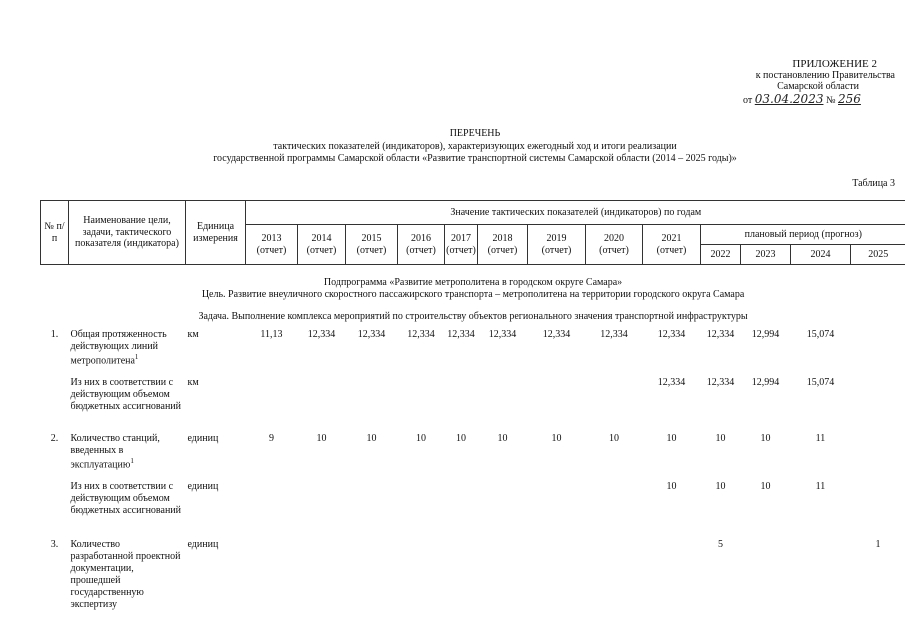 The image size is (905, 639). What do you see at coordinates (765, 254) in the screenshot?
I see `header-year: 2023` at bounding box center [765, 254].